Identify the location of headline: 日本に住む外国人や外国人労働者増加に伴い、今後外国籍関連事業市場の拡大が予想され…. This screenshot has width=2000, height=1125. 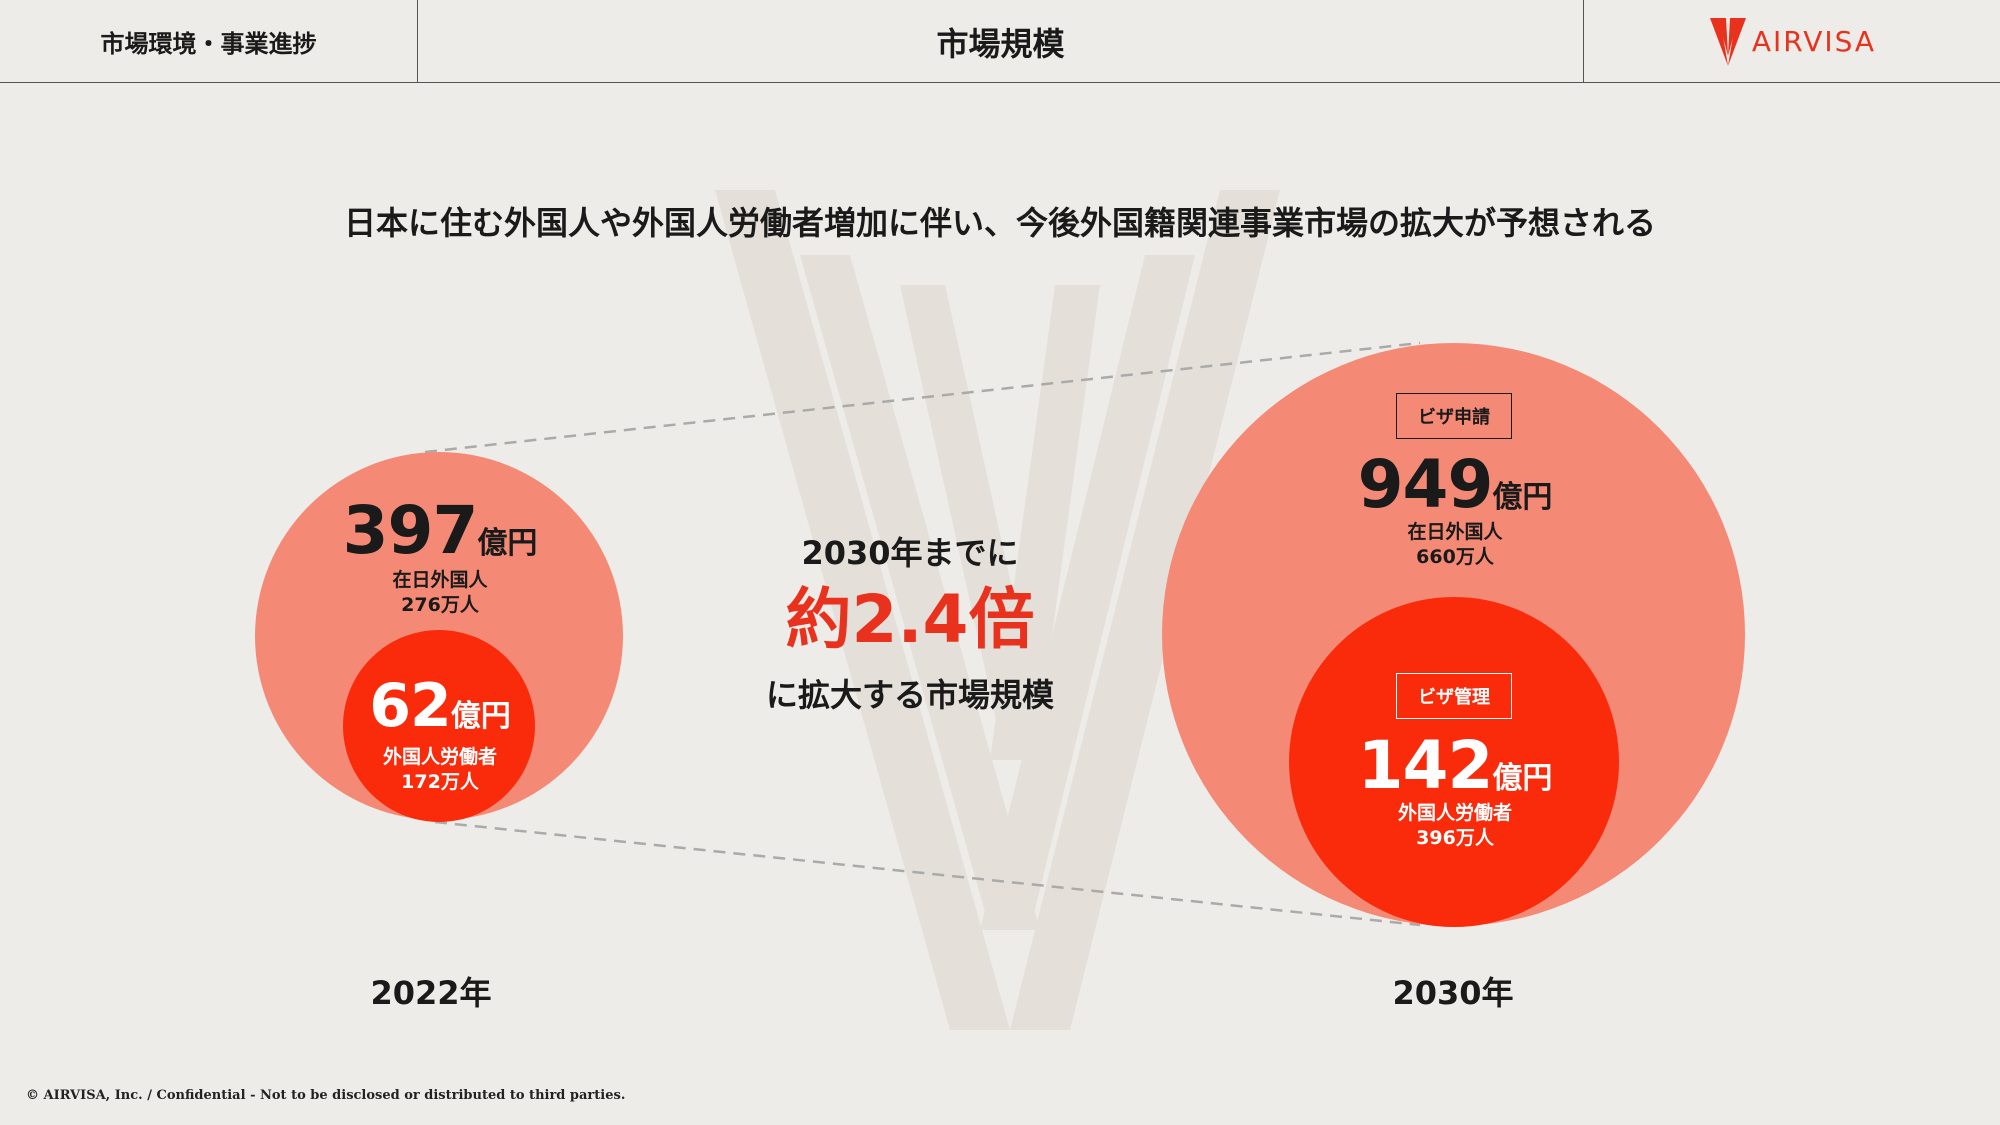
(999, 223).